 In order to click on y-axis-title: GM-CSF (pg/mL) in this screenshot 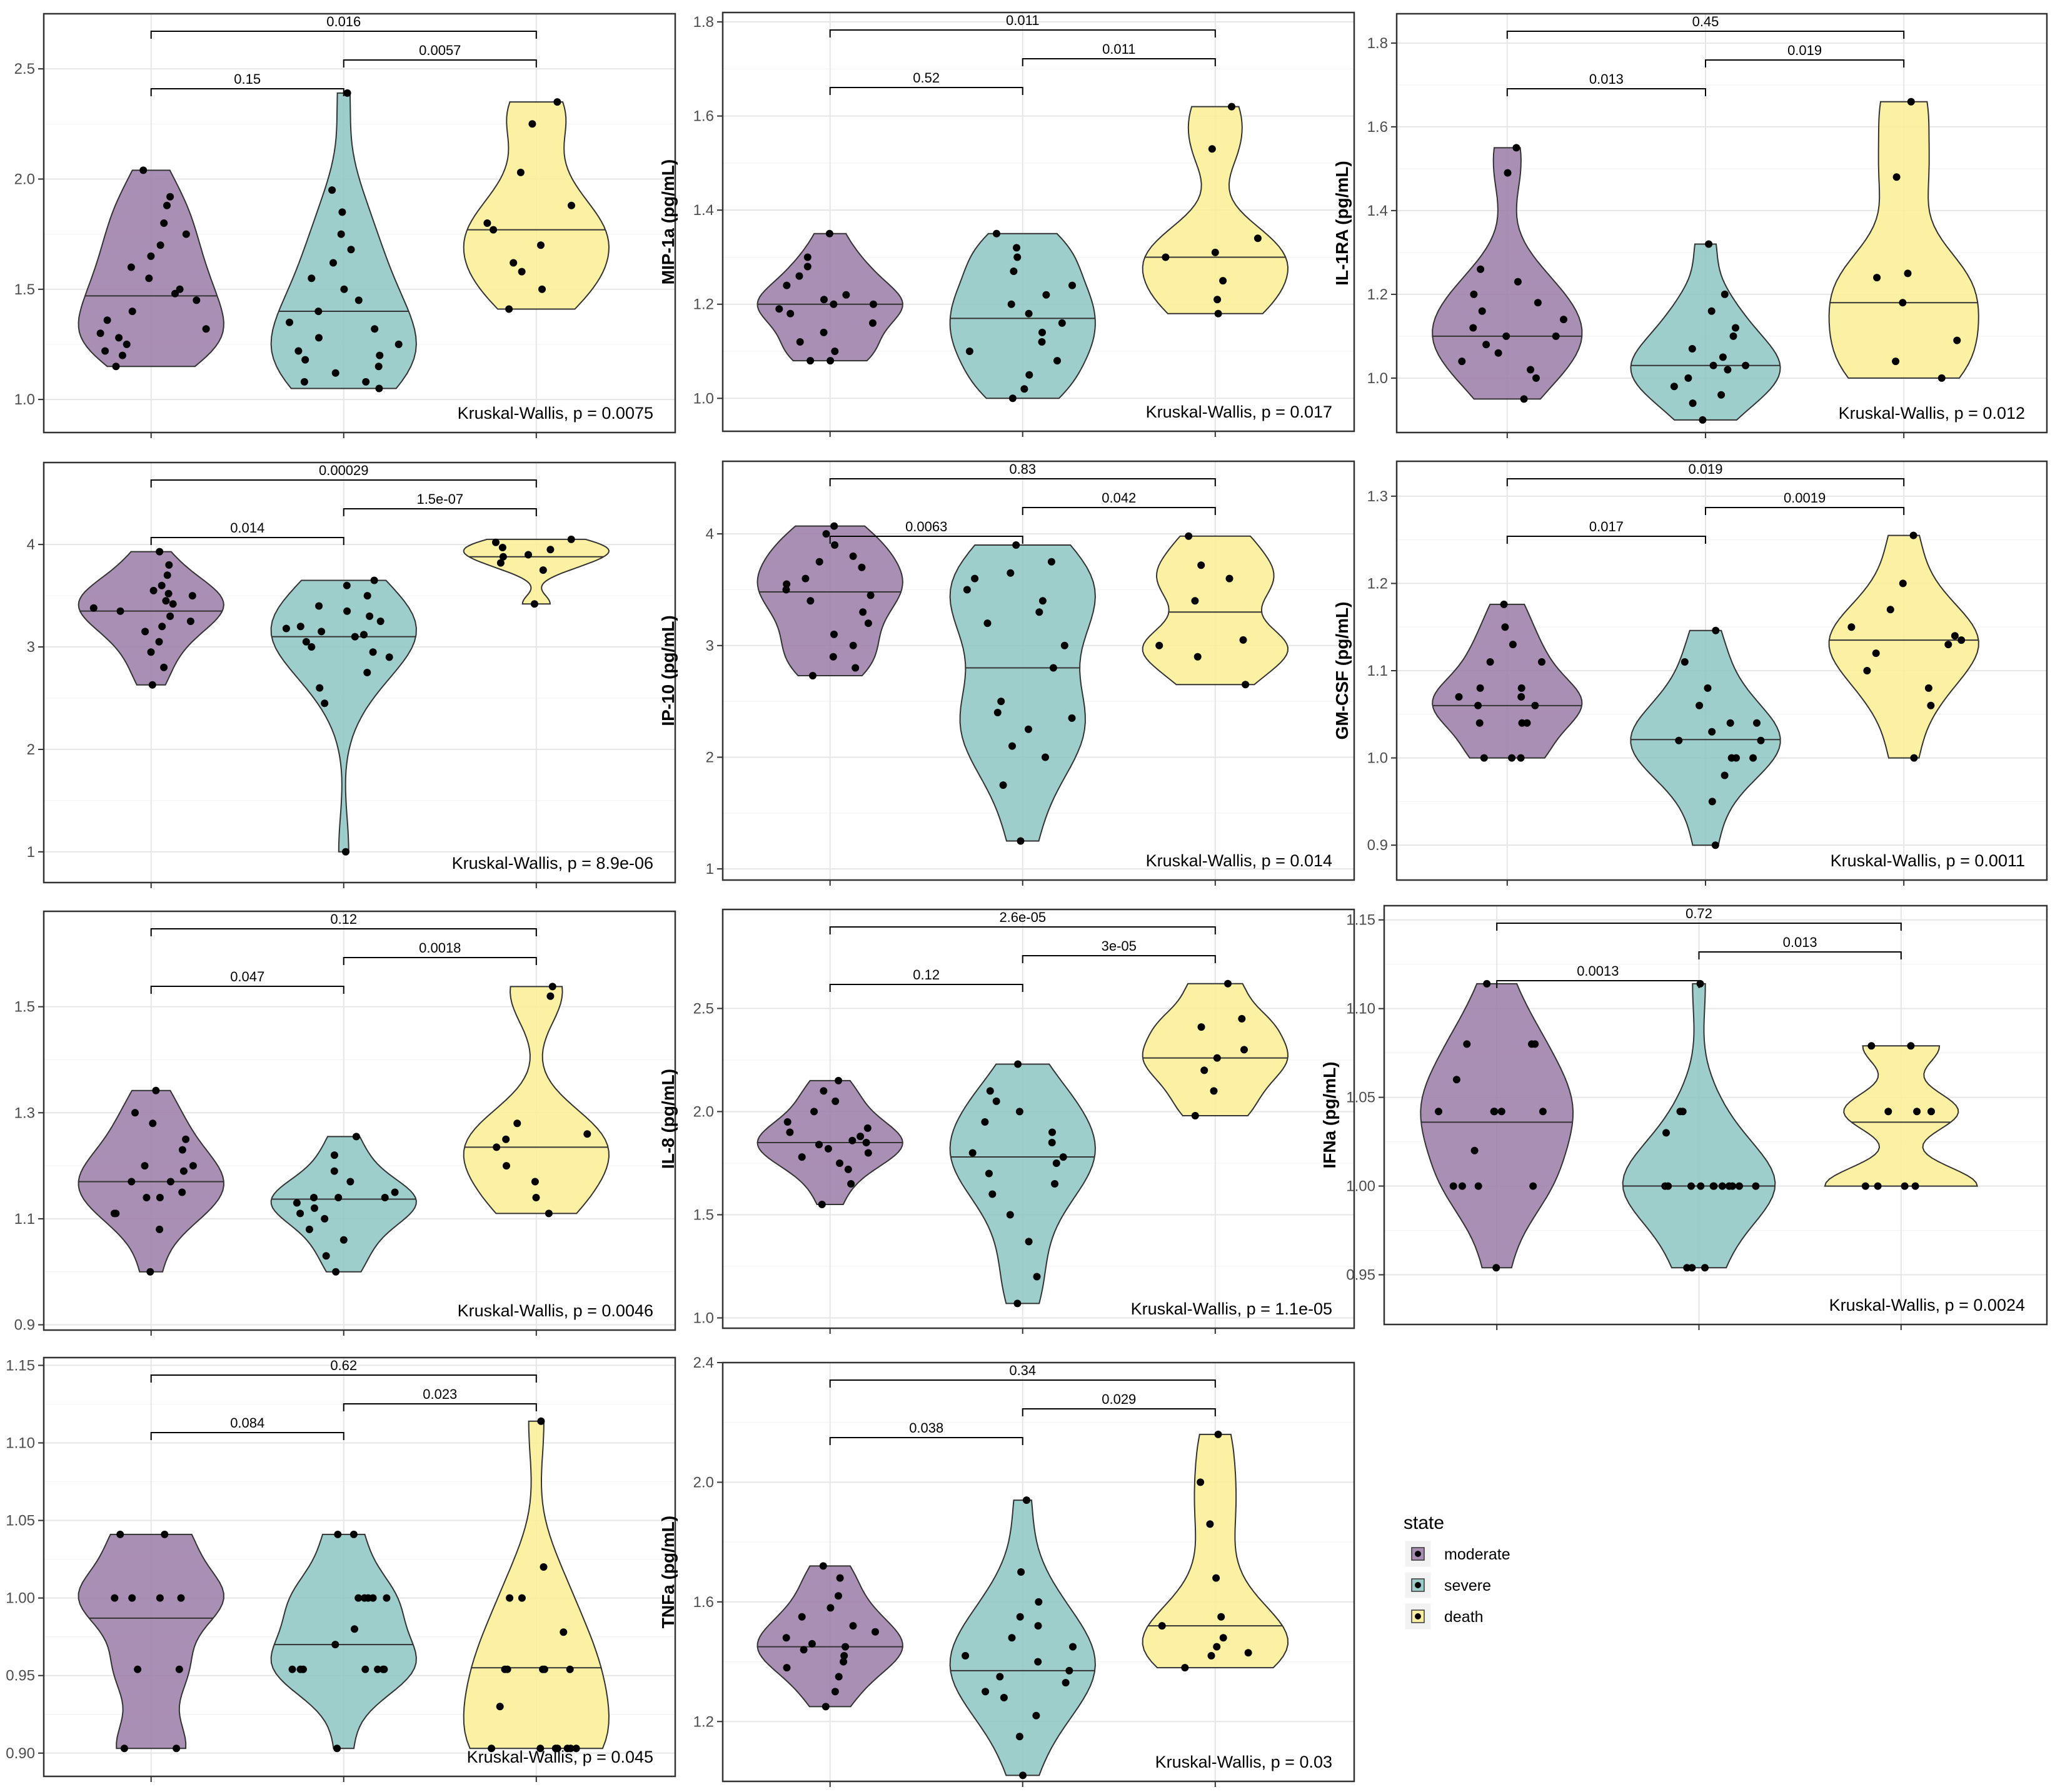, I will do `click(1342, 671)`.